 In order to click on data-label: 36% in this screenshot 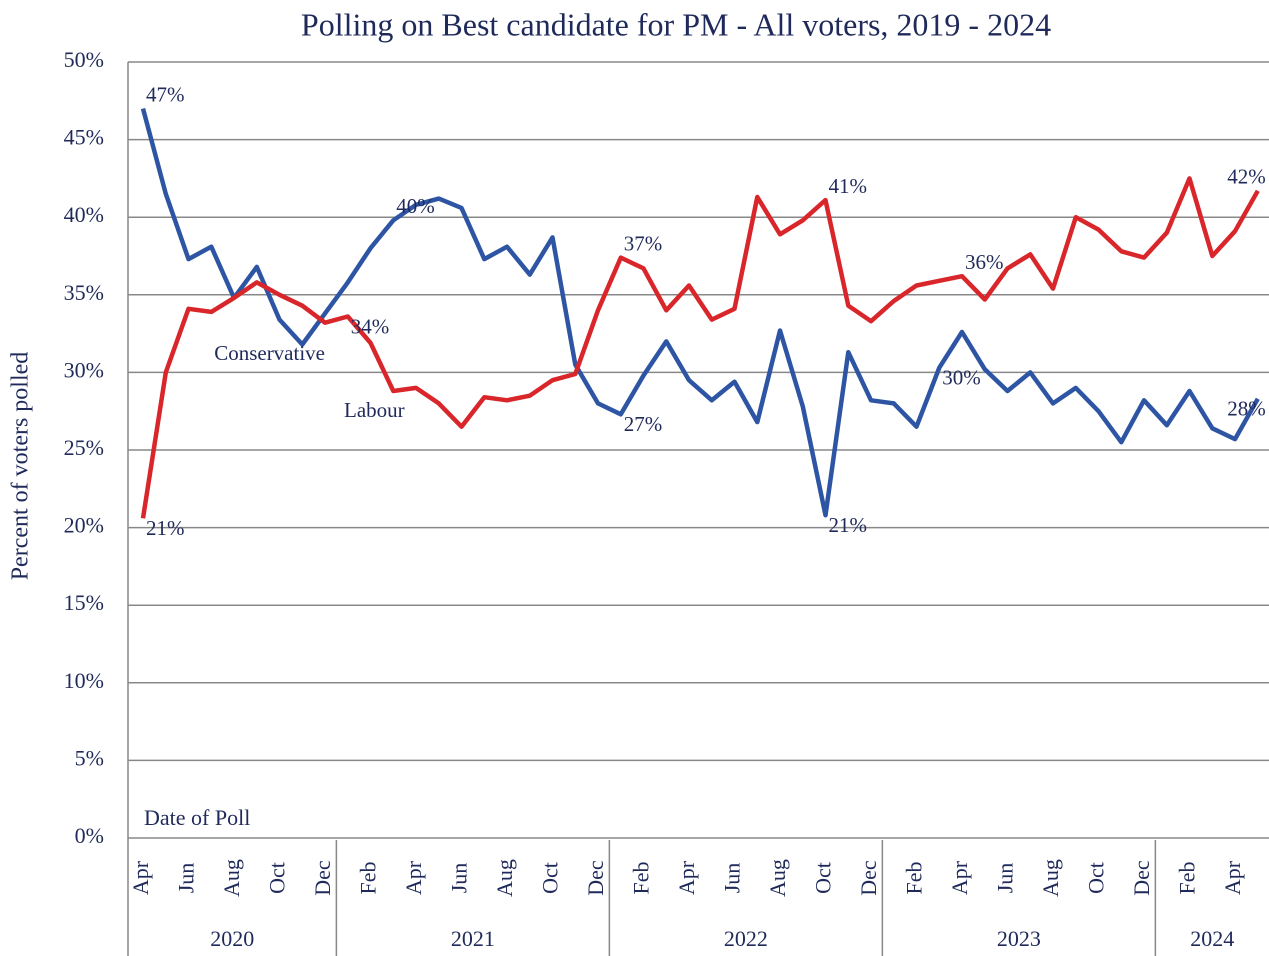, I will do `click(984, 262)`.